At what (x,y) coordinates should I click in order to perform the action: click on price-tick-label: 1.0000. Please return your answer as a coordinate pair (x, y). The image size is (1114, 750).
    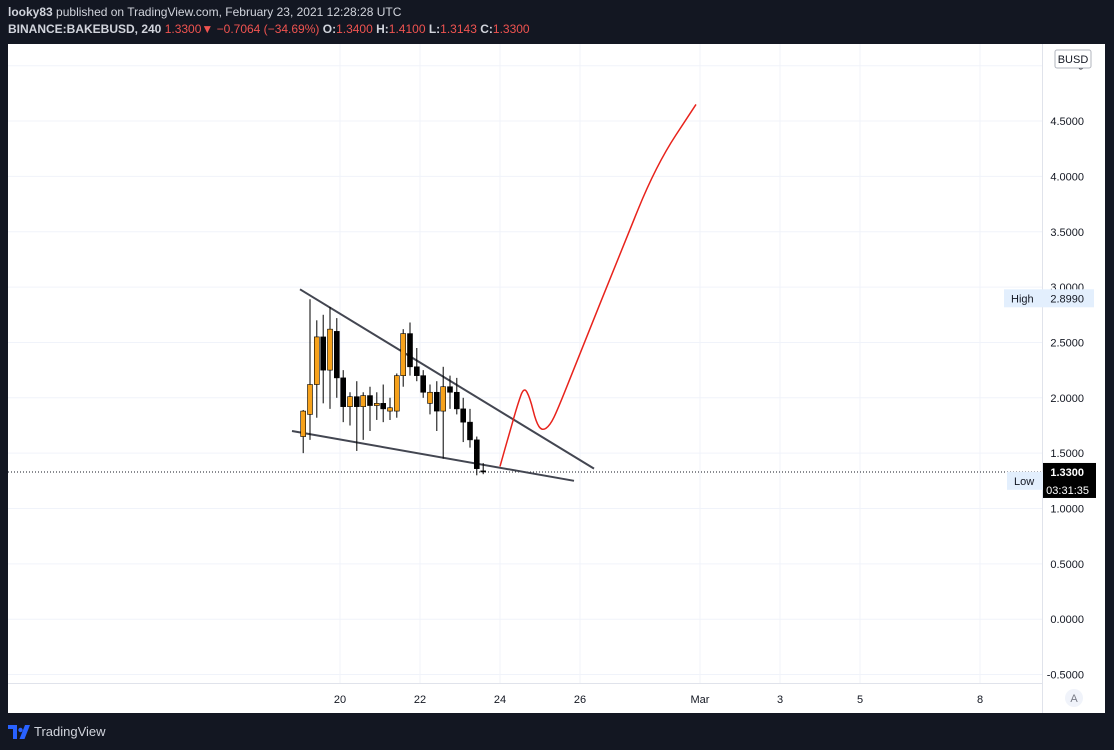
    Looking at the image, I should click on (1067, 510).